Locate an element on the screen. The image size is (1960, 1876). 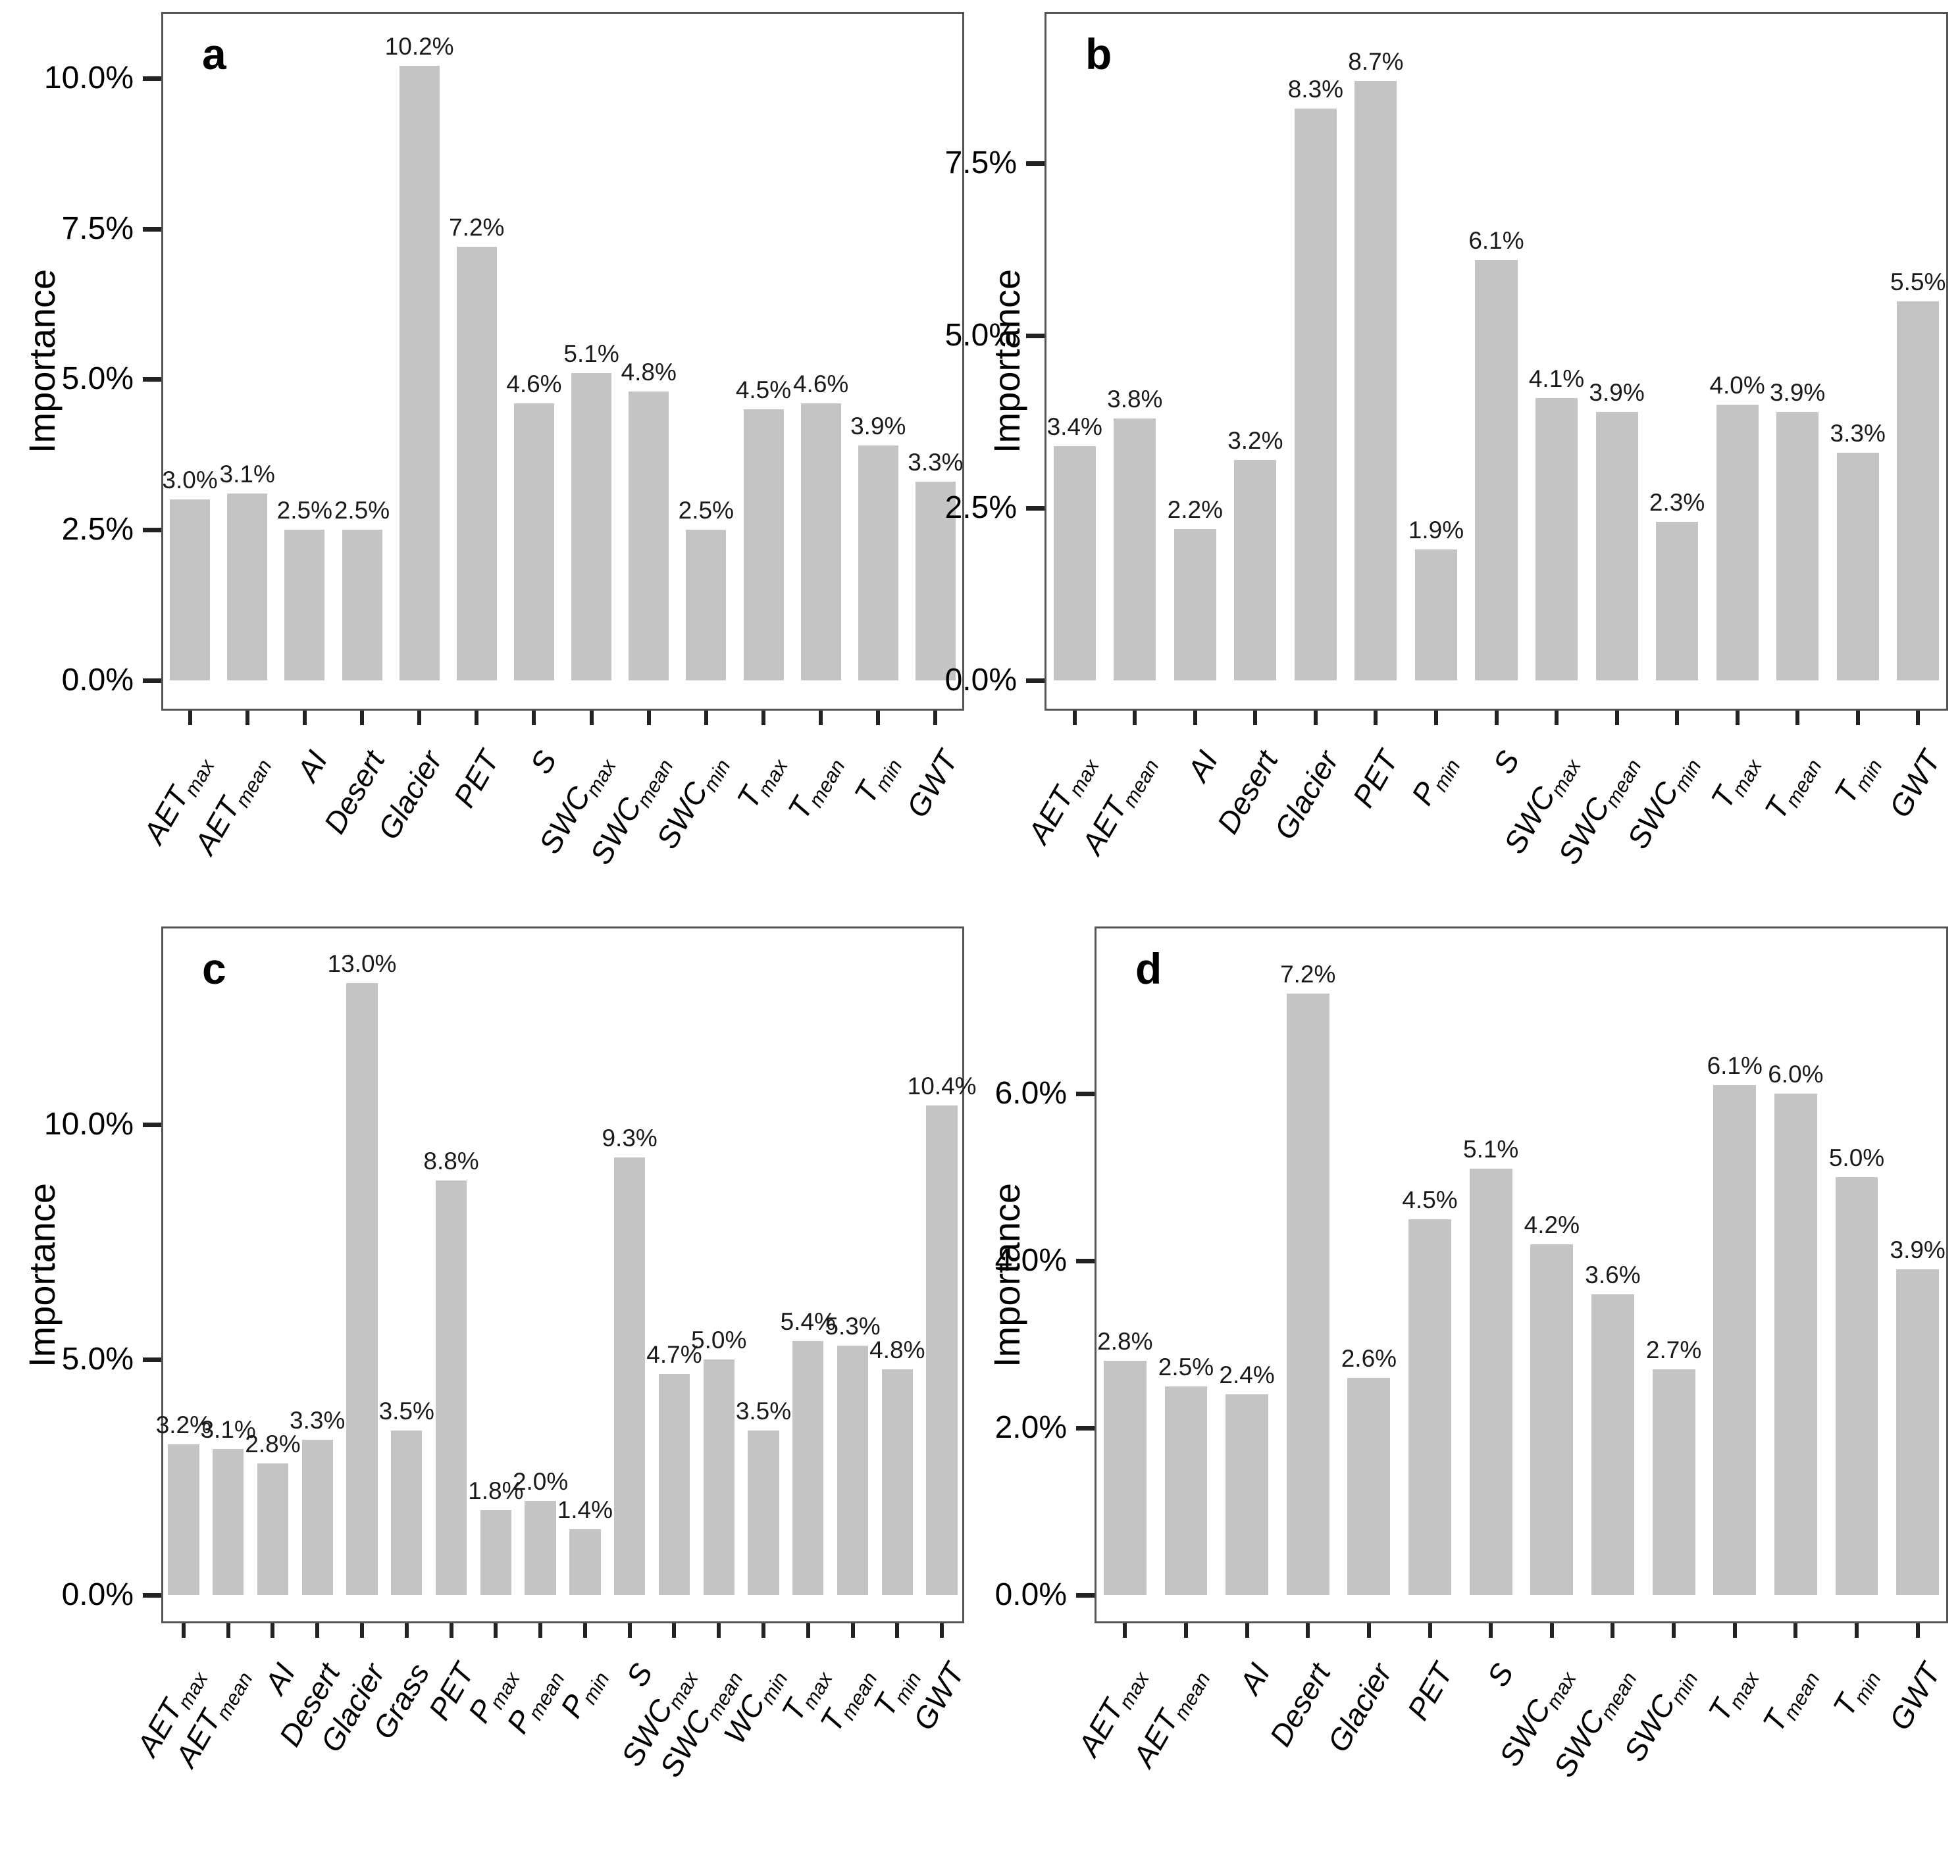
y-tick-label: 10.0% is located at coordinates (88, 1124).